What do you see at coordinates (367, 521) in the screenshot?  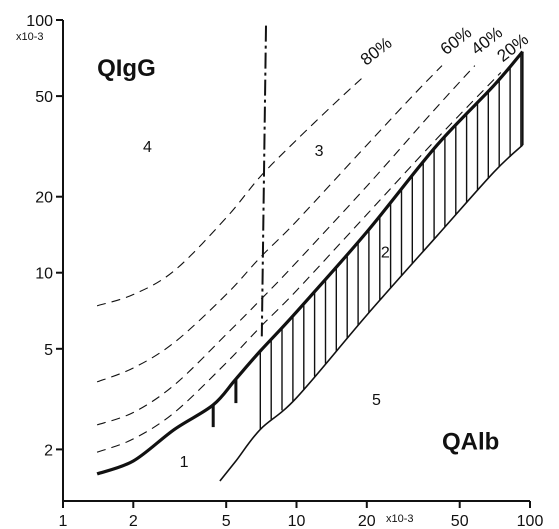 I see `x-tick-label: 20` at bounding box center [367, 521].